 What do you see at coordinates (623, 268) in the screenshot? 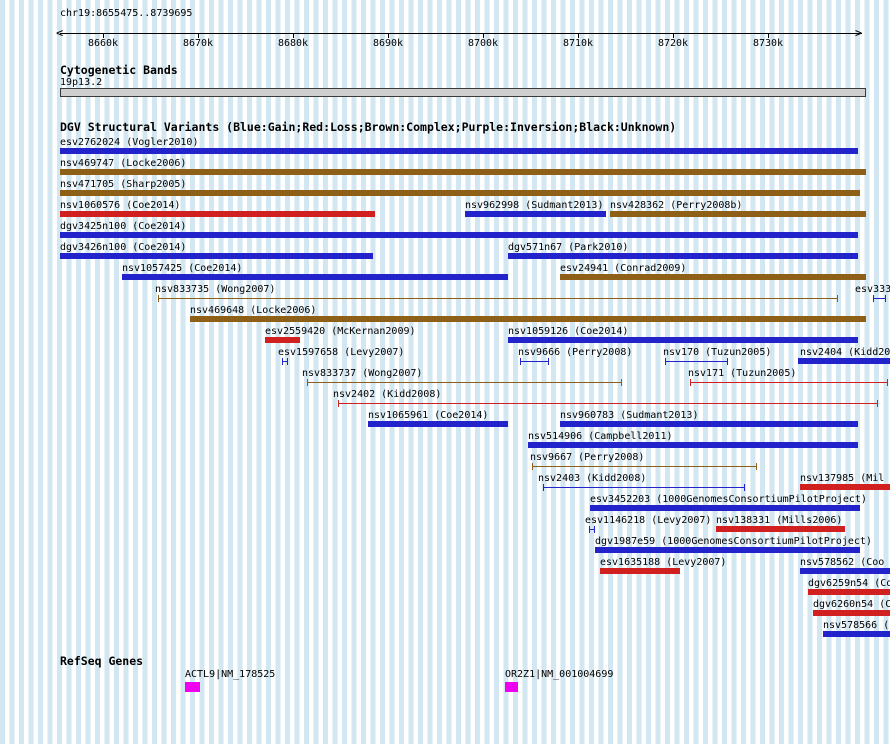
I see `variant-label: esv24941 (Conrad2009)` at bounding box center [623, 268].